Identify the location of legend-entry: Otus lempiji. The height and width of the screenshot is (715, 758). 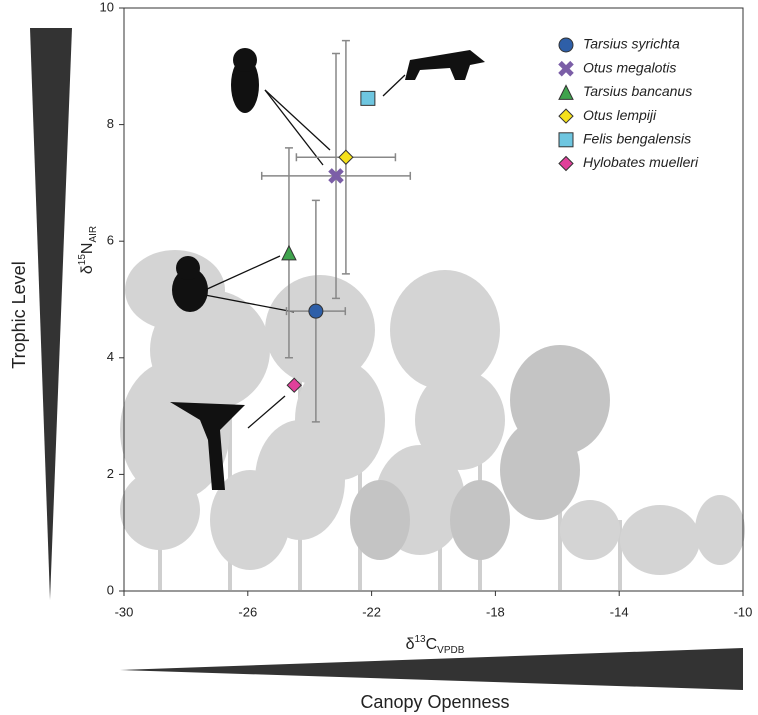
(607, 115).